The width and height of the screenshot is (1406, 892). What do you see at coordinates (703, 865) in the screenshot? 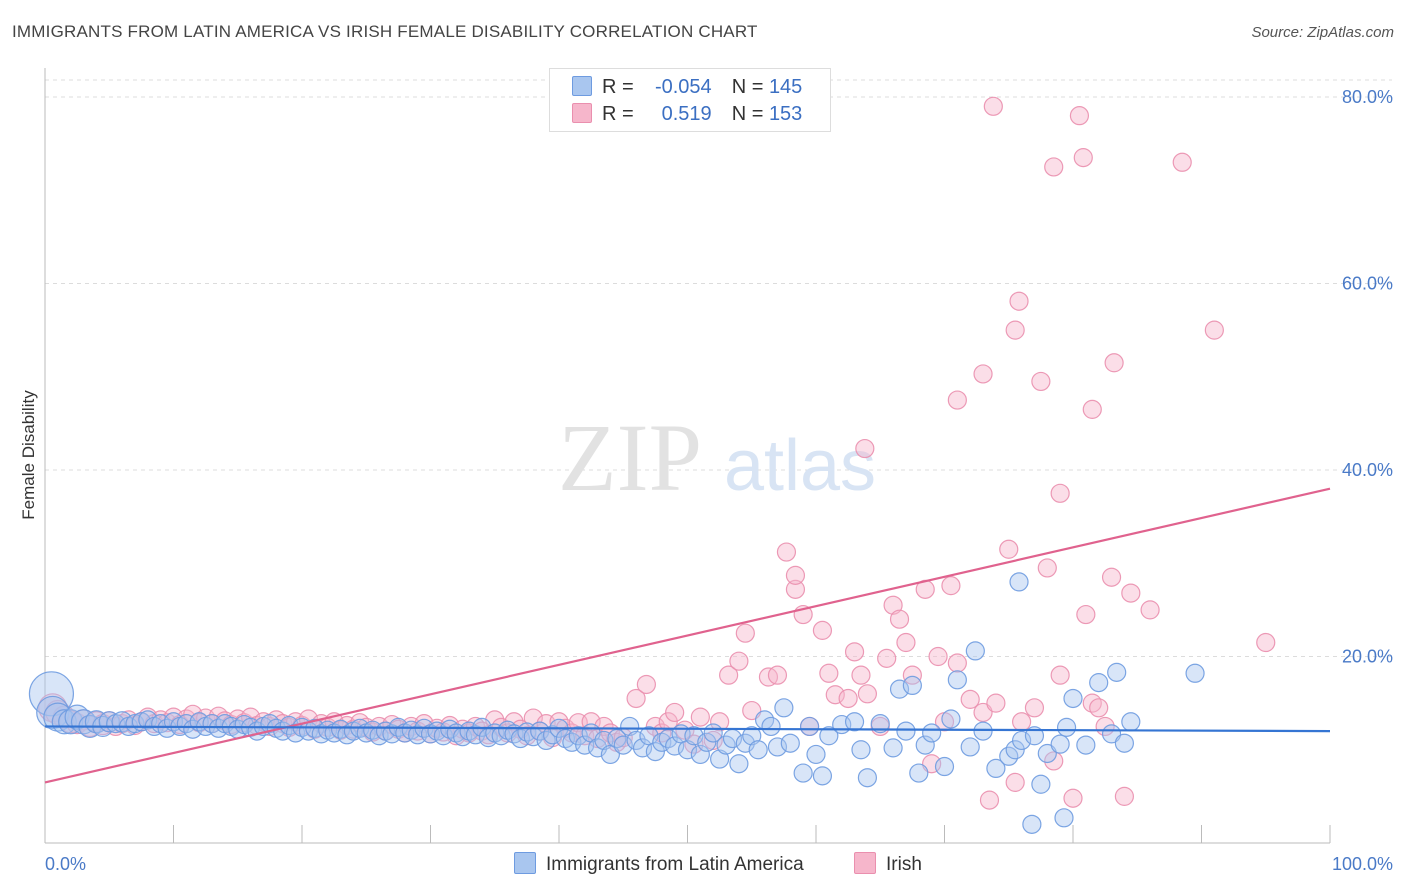
I see `series-legend: Immigrants from Latin America Irish` at bounding box center [703, 865].